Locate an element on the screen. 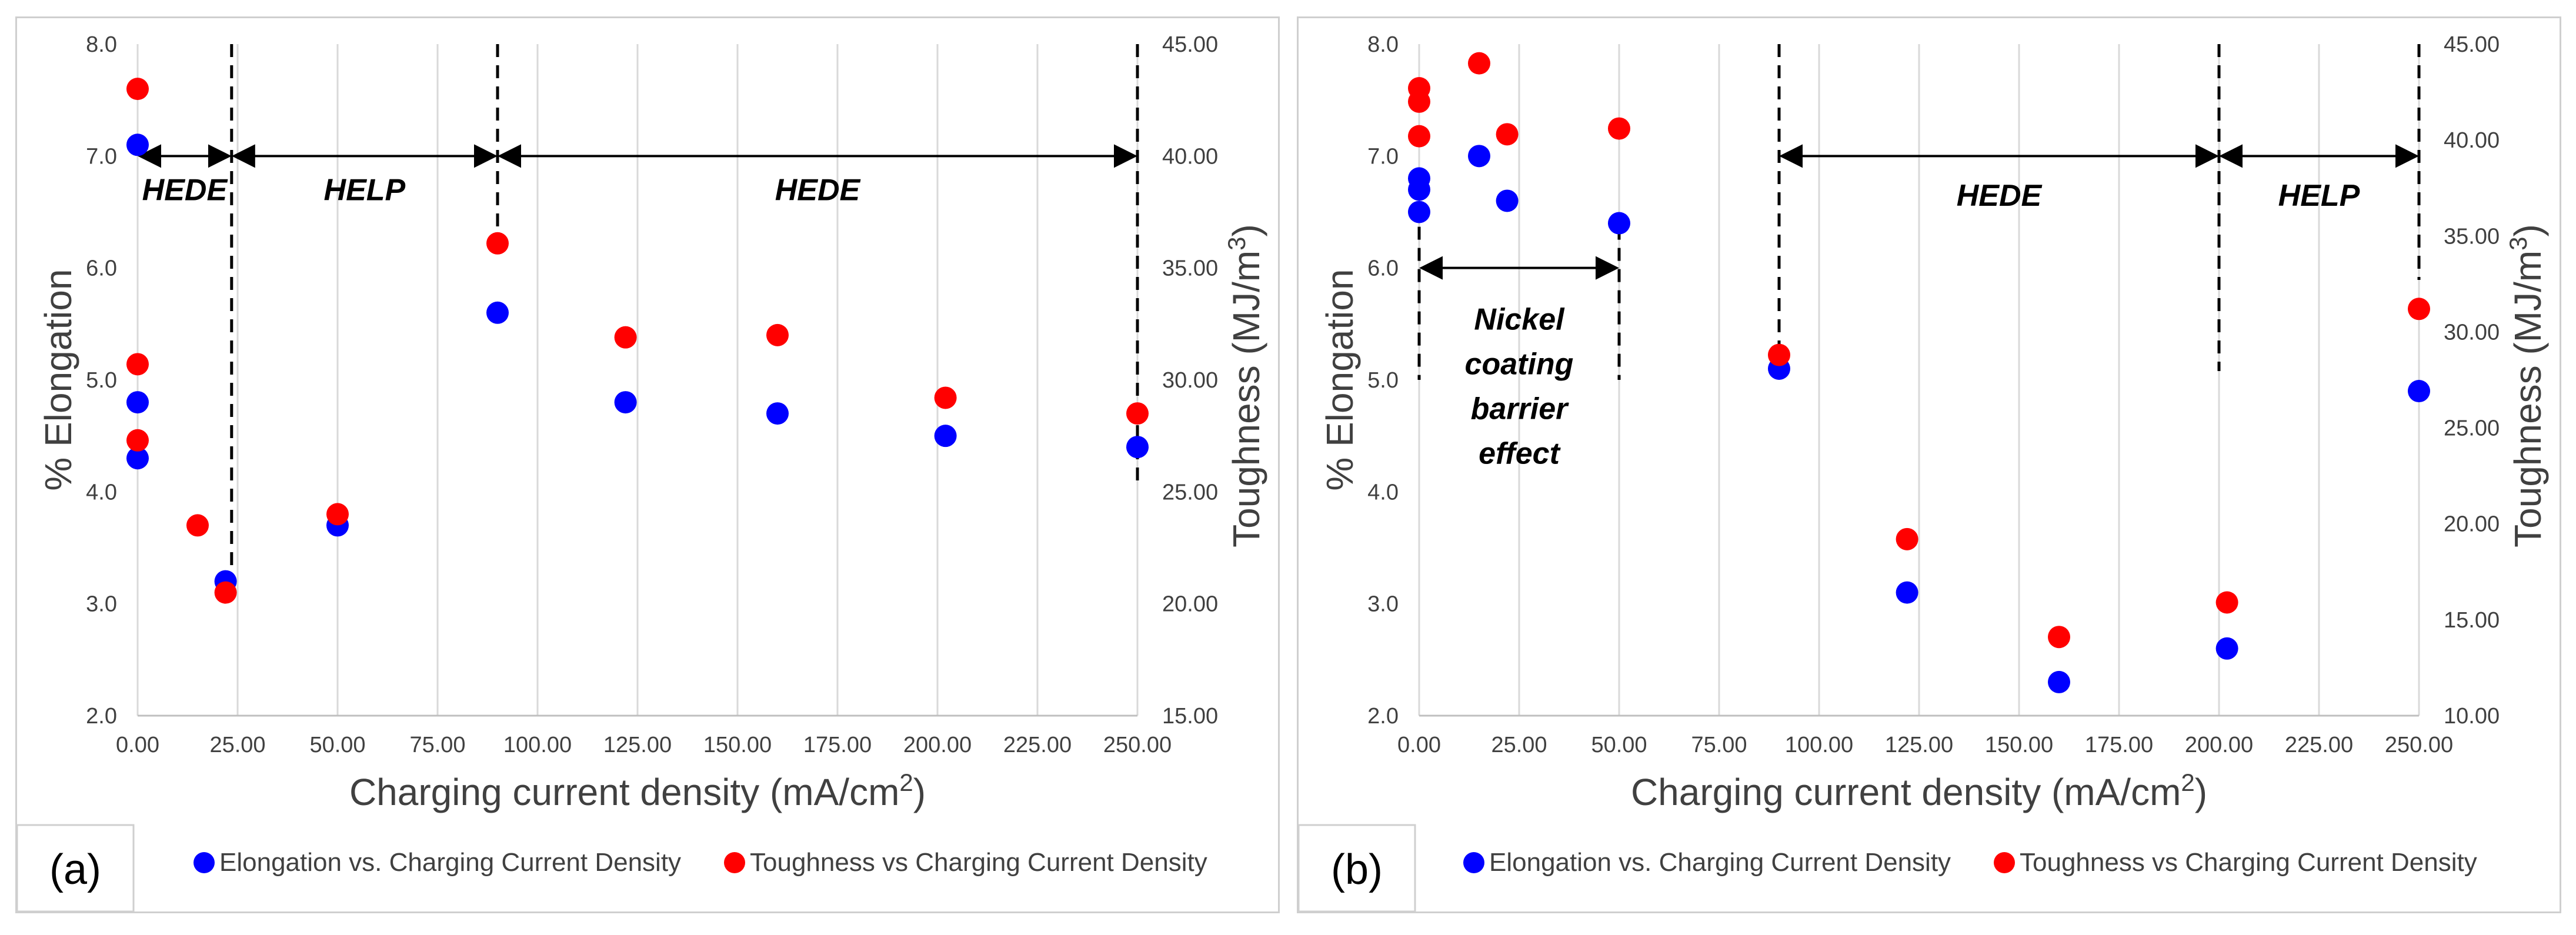 This screenshot has width=2576, height=935. panel-label: (a) is located at coordinates (75, 869).